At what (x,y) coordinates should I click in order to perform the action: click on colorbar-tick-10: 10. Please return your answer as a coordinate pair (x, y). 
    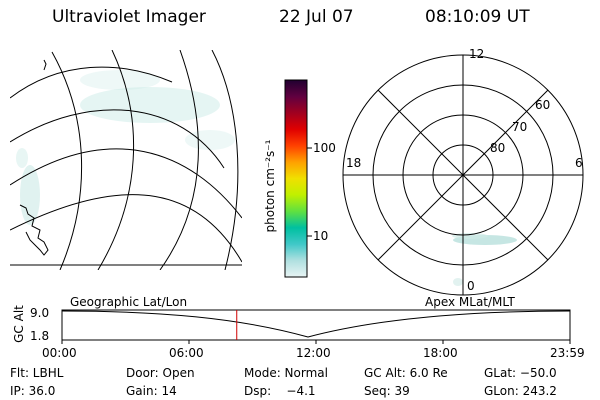
    Looking at the image, I should click on (321, 236).